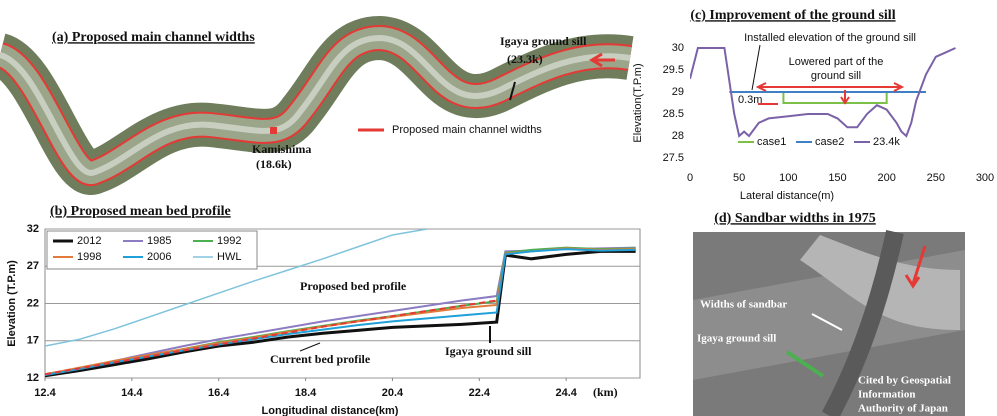 This screenshot has height=416, width=997. Describe the element at coordinates (836, 62) in the screenshot. I see `annotation: Lowered part of the` at that location.